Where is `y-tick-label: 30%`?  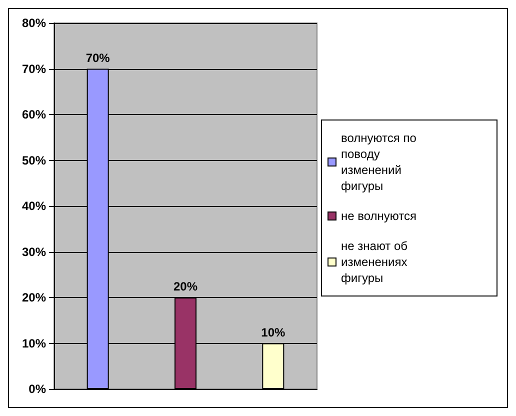 y-tick-label: 30% is located at coordinates (34, 251).